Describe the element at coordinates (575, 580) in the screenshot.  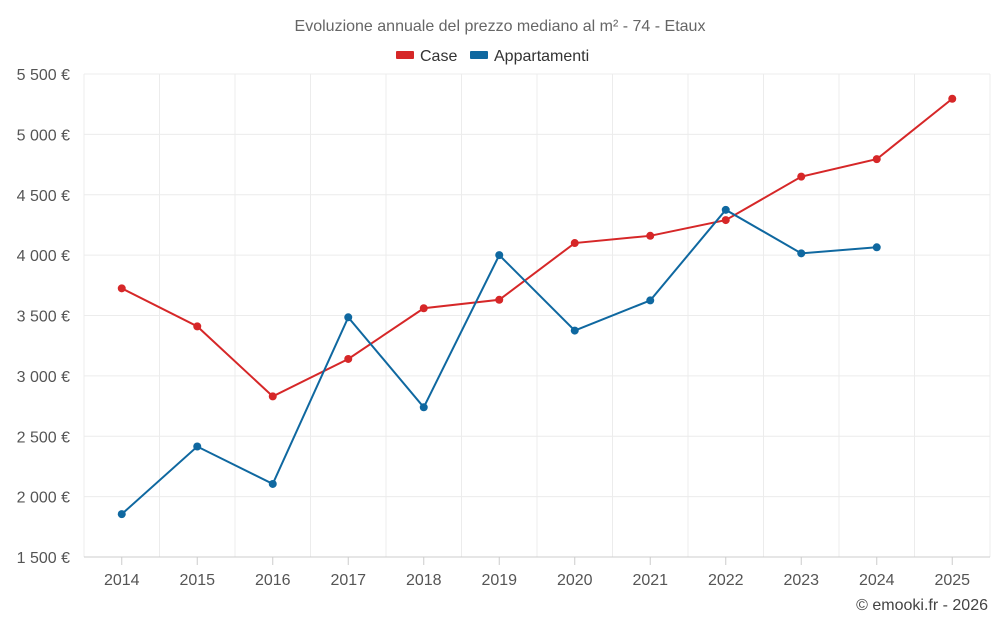
I see `x-tick-label: 2020` at that location.